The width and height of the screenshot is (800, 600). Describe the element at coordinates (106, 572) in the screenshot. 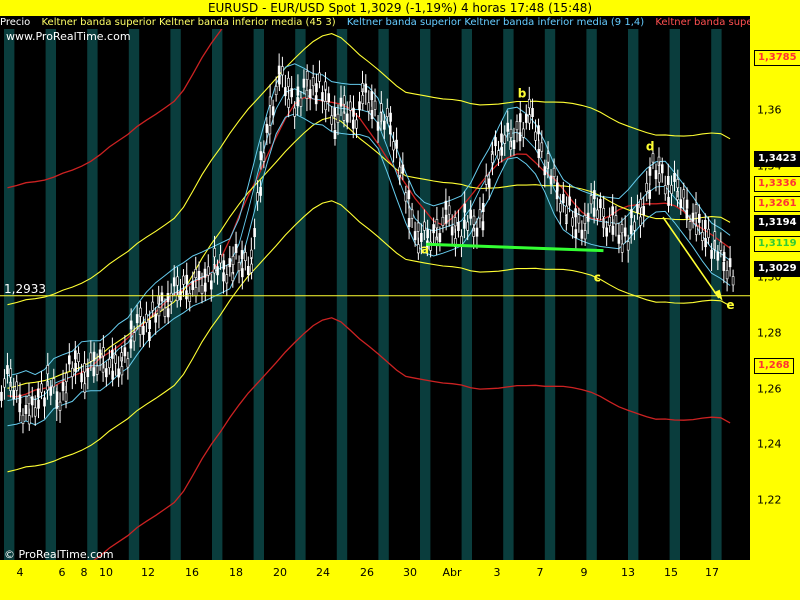

I see `x-tick-label: 10` at that location.